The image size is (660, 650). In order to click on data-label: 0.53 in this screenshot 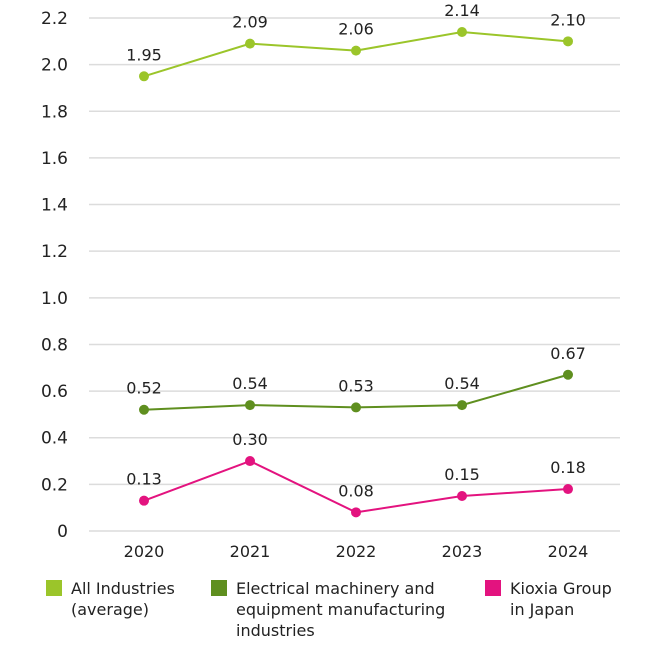, I will do `click(356, 385)`.